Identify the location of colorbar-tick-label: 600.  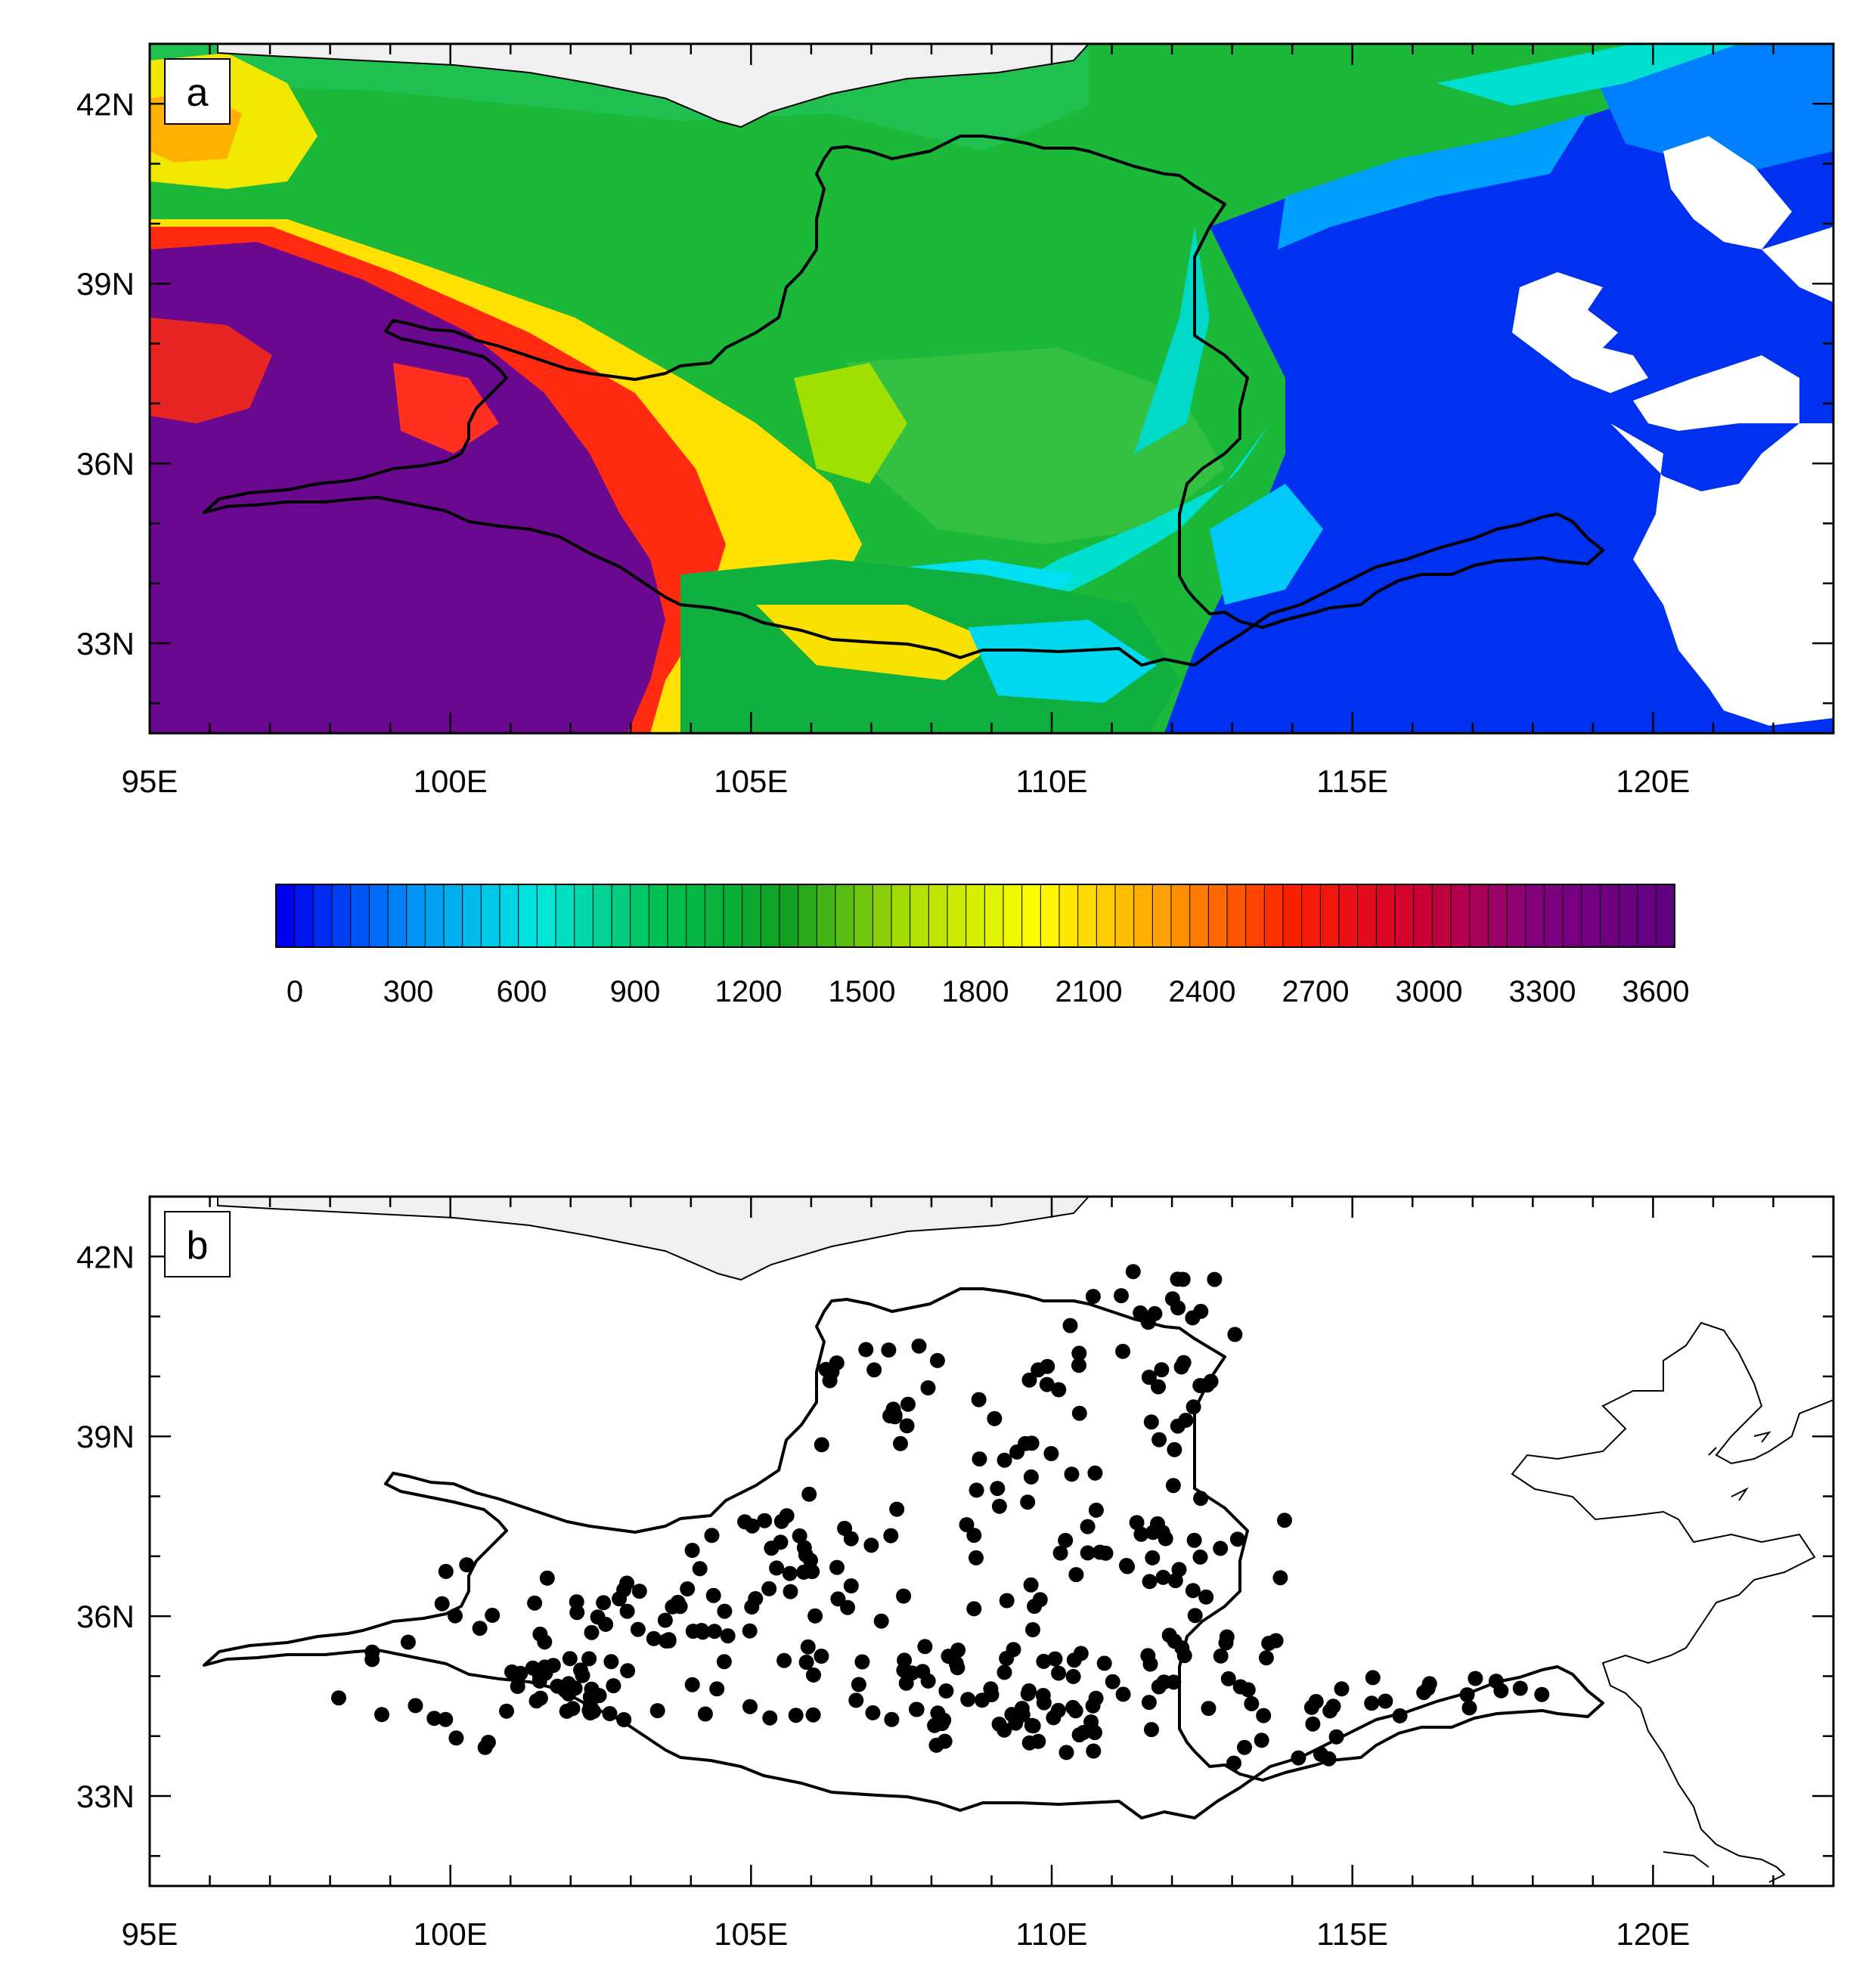
(522, 991).